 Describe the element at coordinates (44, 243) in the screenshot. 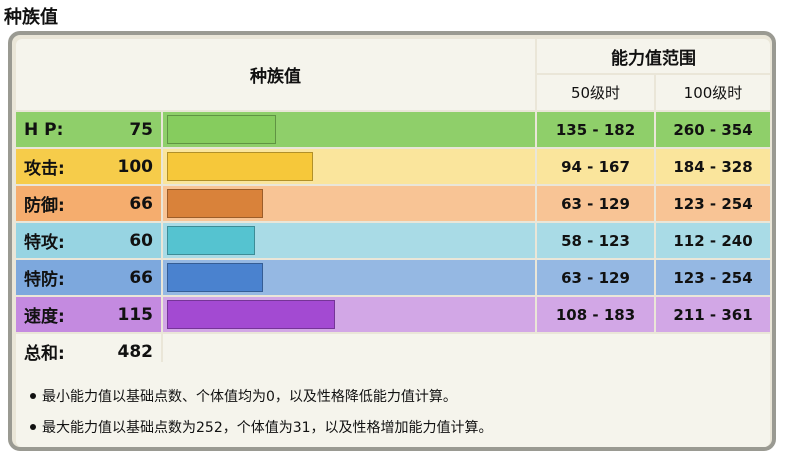

I see `stat-label: 特攻:` at that location.